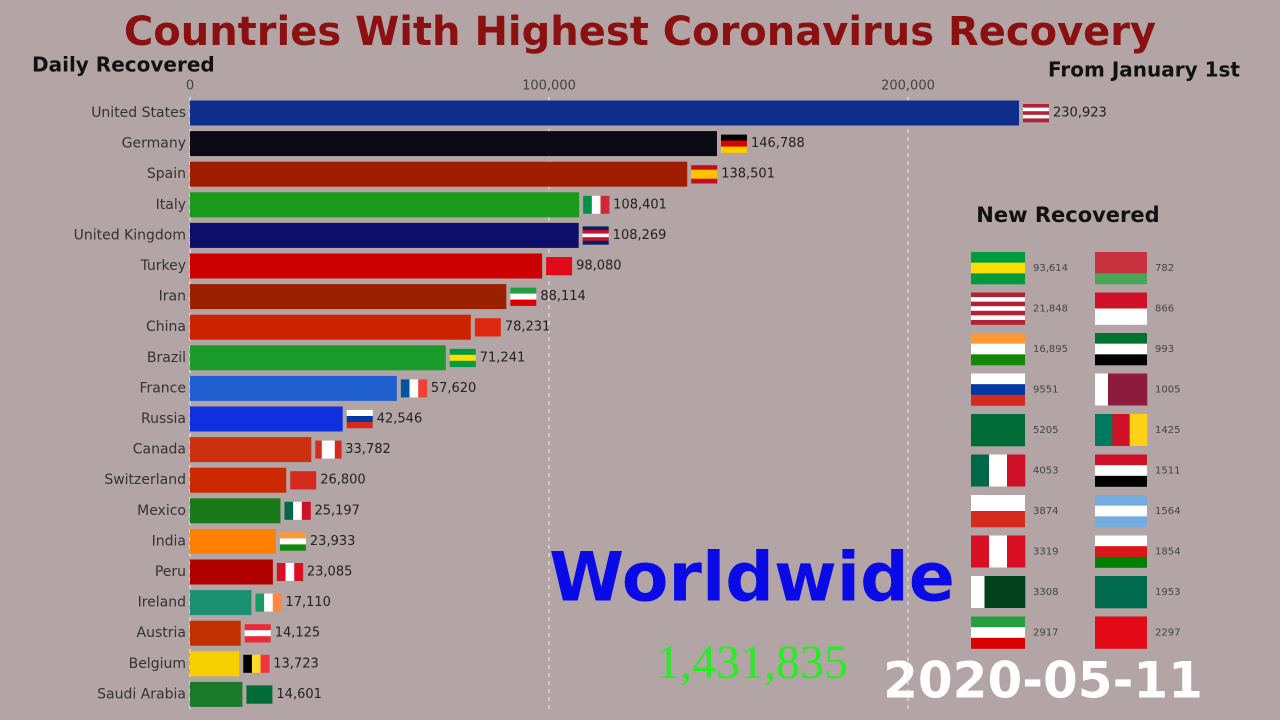  What do you see at coordinates (162, 388) in the screenshot?
I see `category-label: France` at bounding box center [162, 388].